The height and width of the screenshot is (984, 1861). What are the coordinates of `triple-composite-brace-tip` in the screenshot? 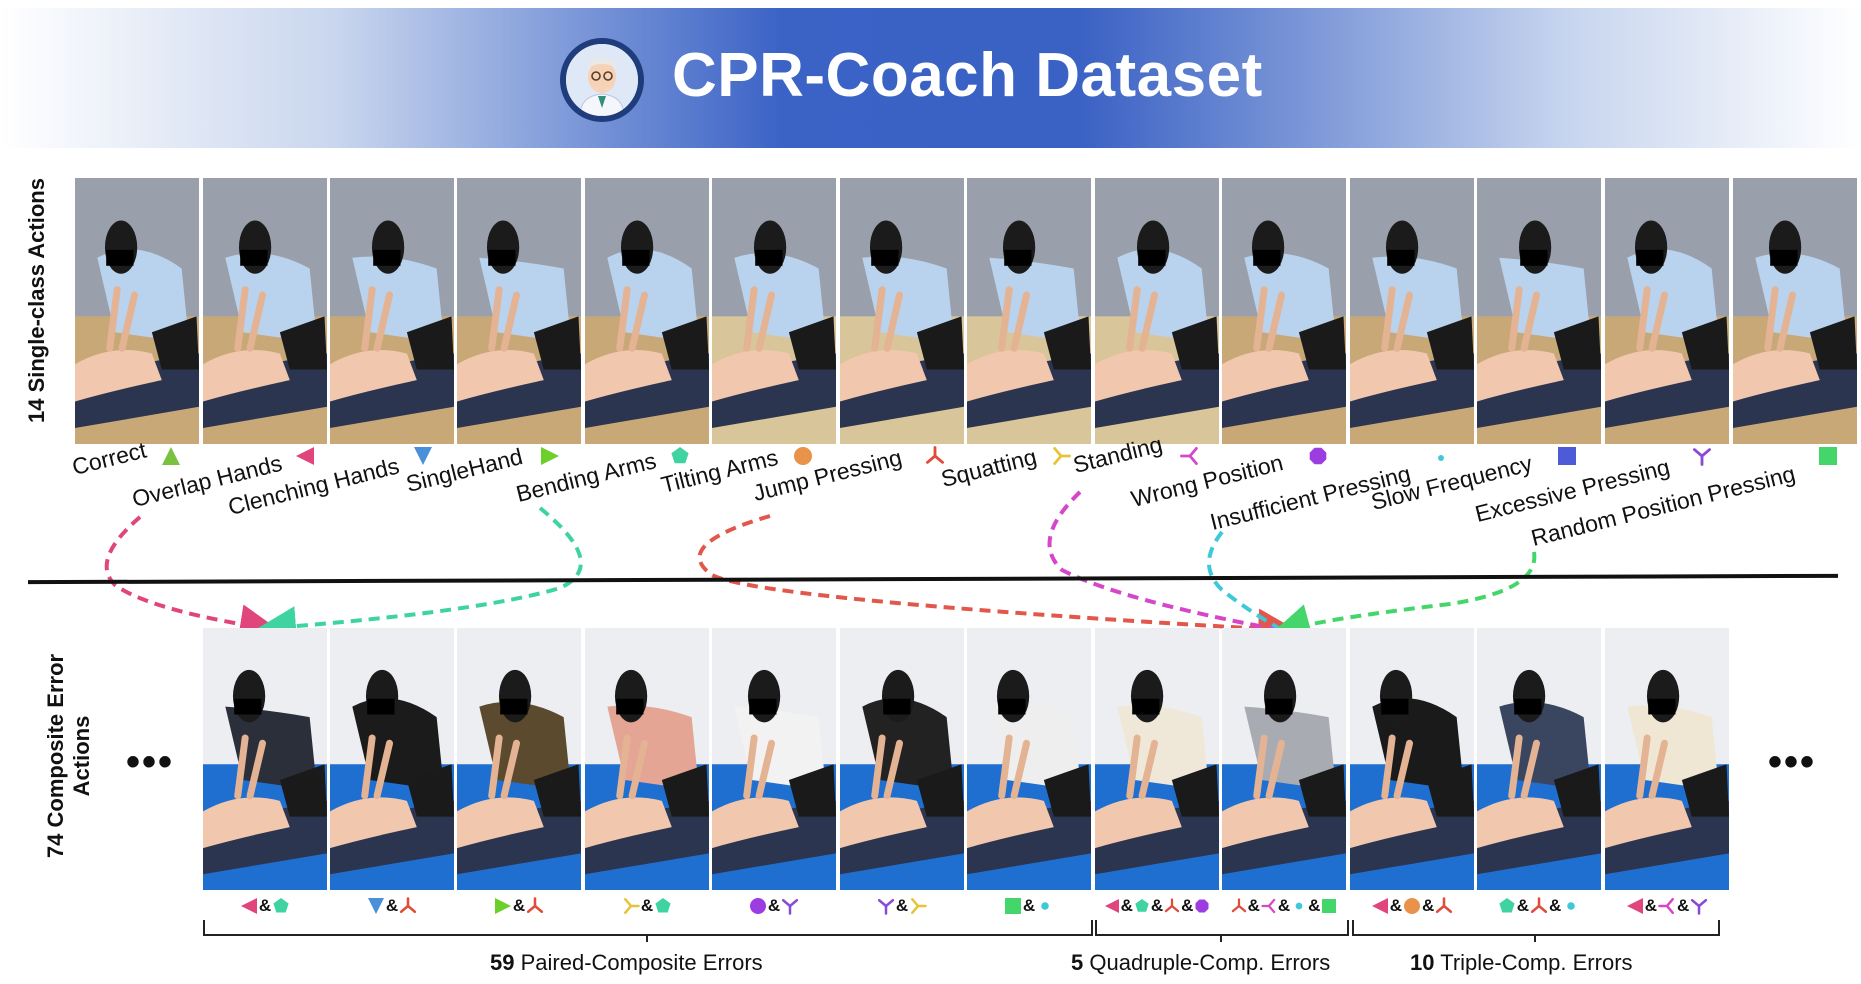 It's located at (1535, 938).